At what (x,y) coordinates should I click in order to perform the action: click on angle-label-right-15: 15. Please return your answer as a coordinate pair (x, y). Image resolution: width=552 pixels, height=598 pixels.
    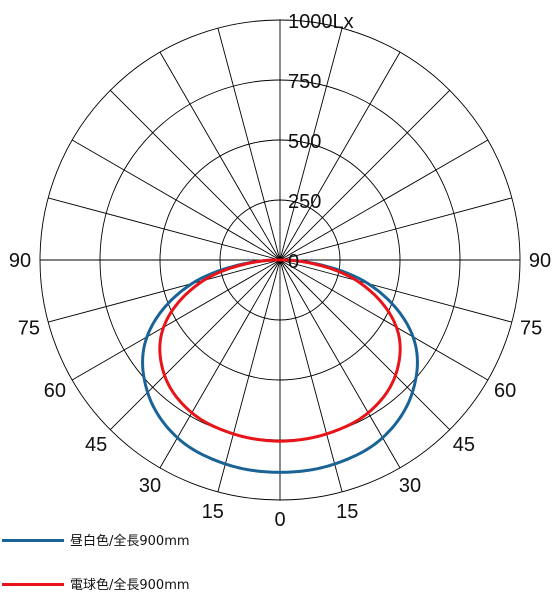
    Looking at the image, I should click on (347, 512).